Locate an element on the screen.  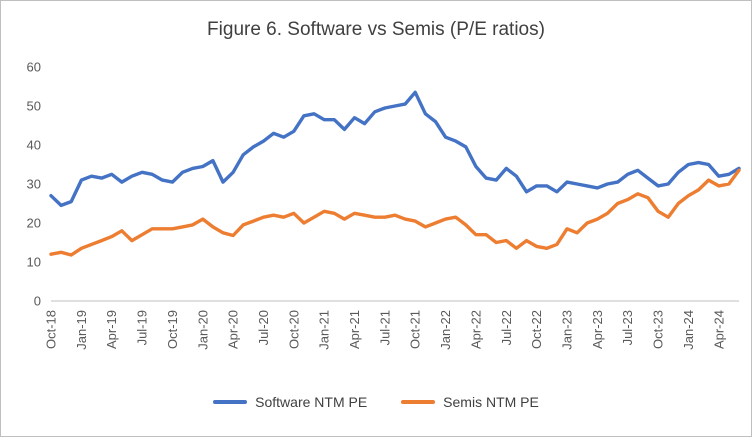
x-tick-label: Jul-23 is located at coordinates (627, 327).